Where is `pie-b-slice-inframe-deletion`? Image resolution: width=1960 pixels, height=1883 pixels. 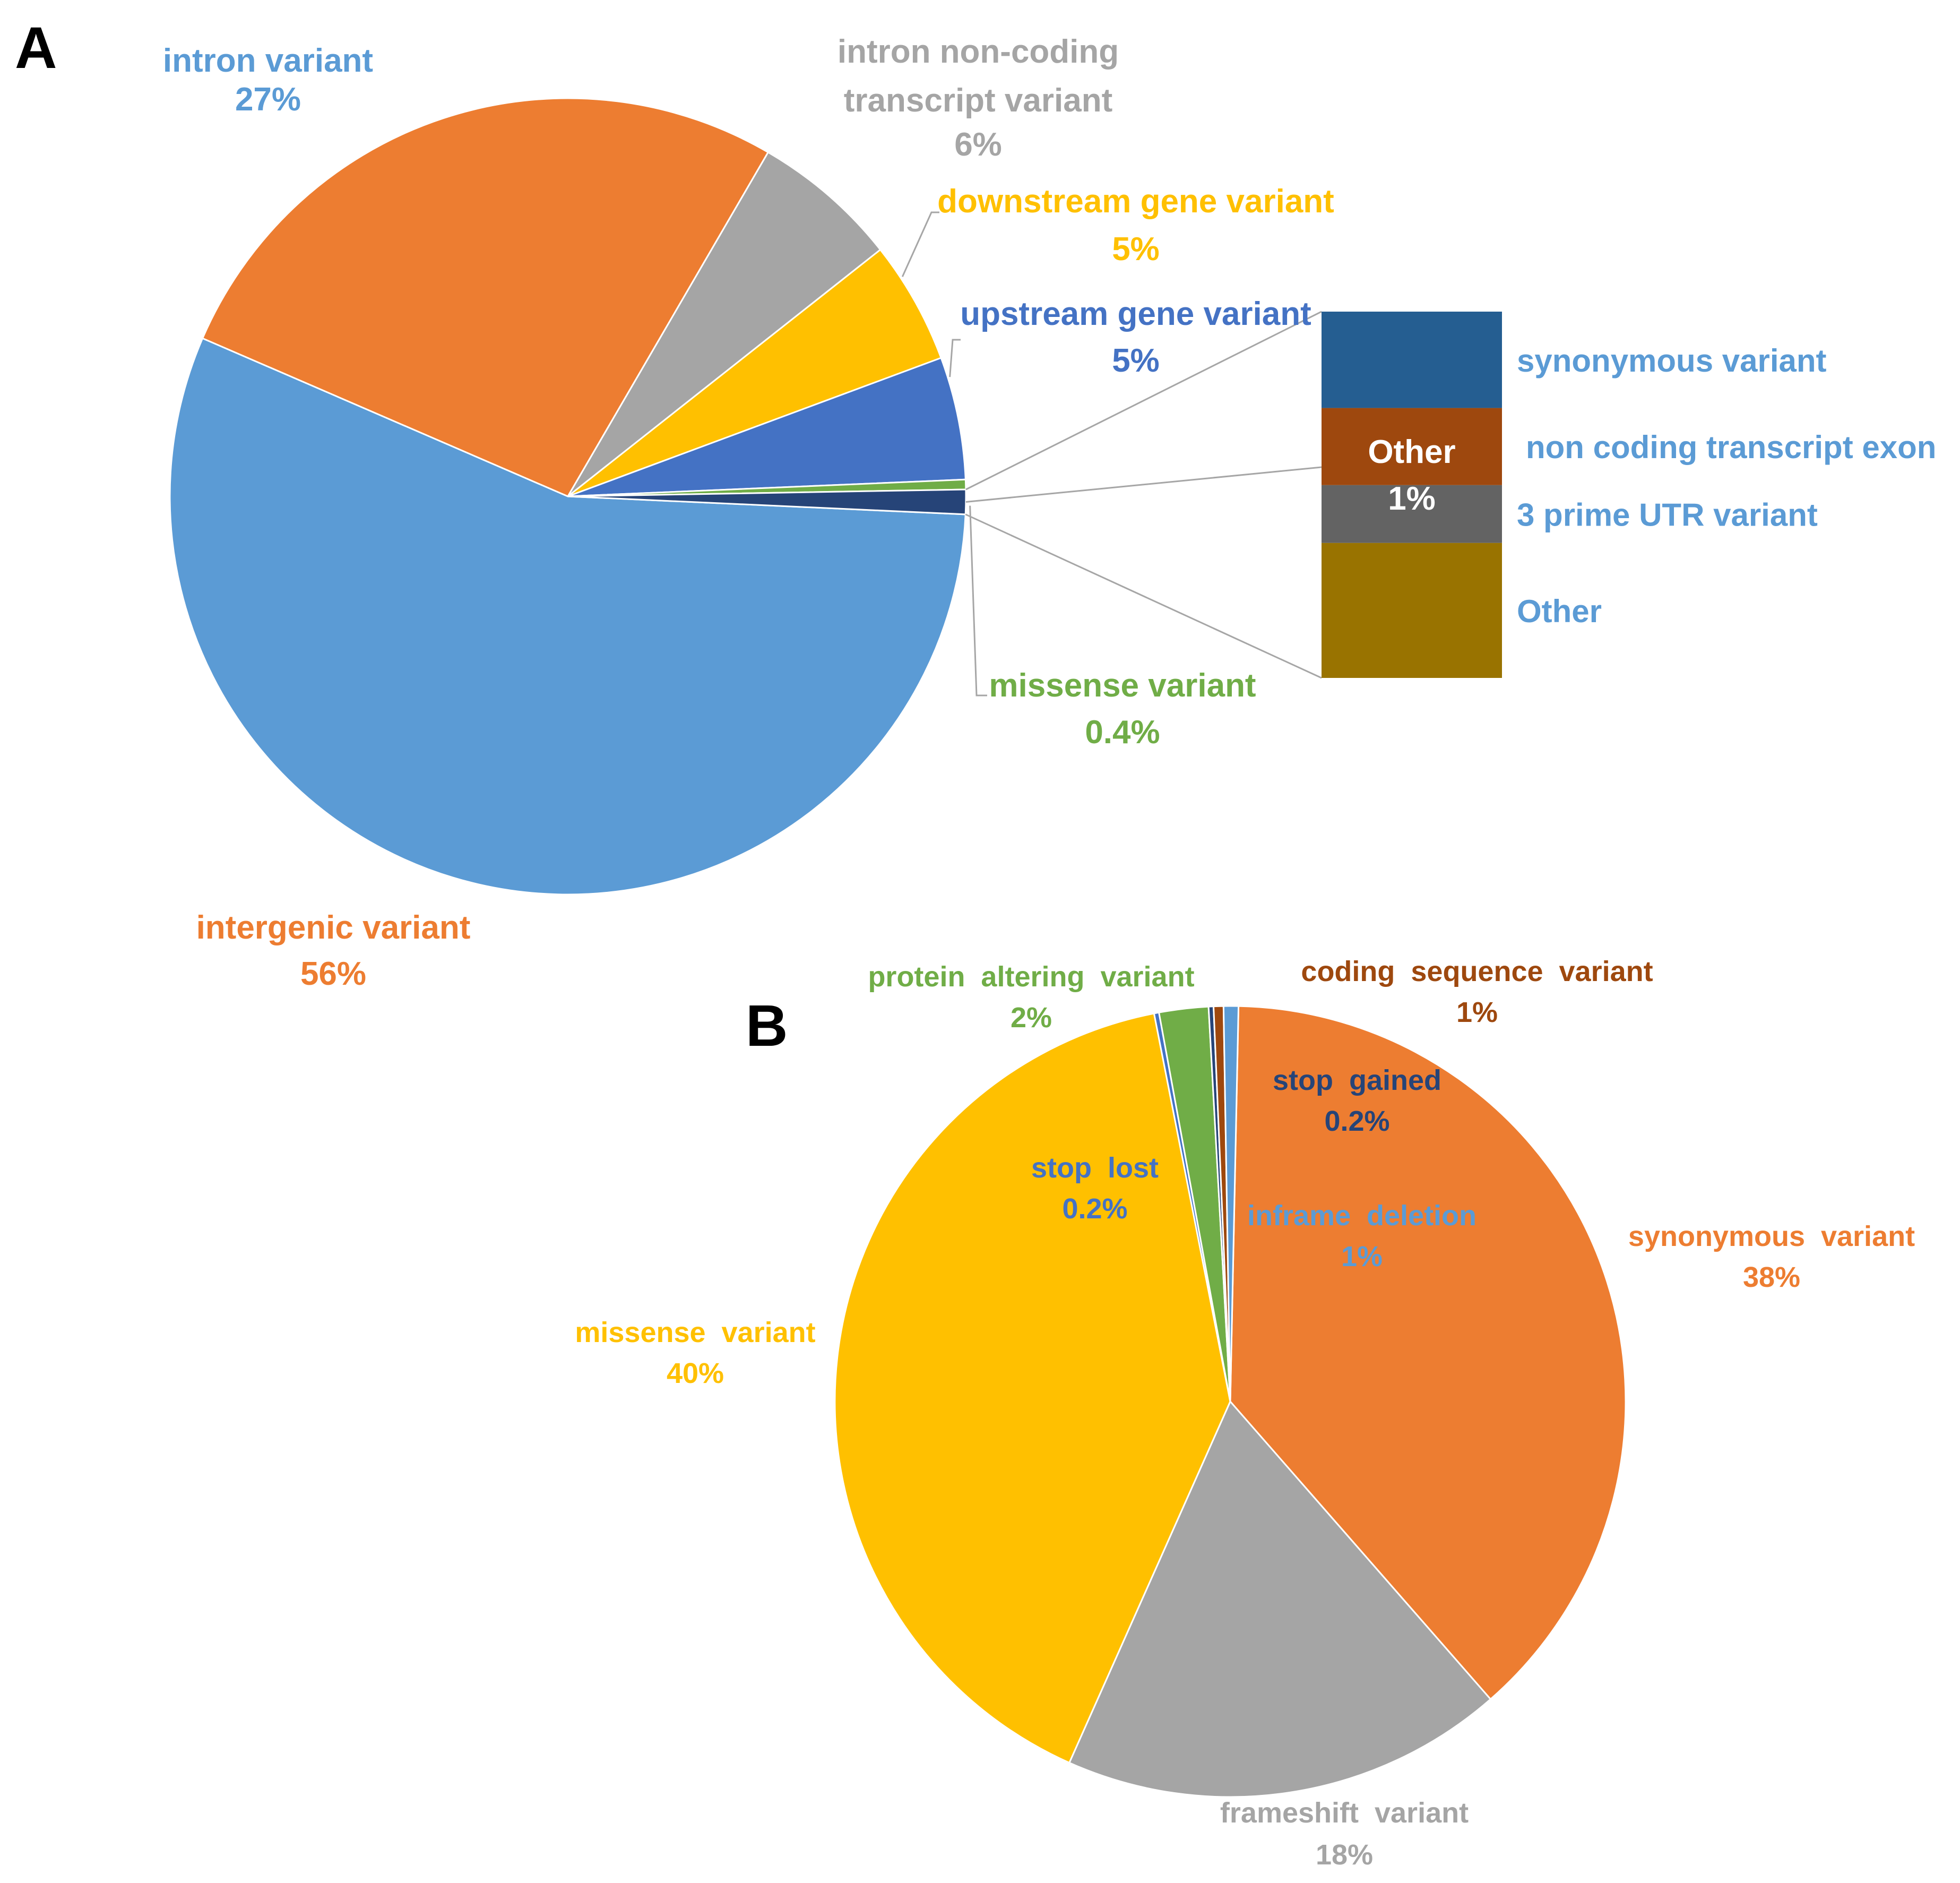
pie-b-slice-inframe-deletion is located at coordinates (1231, 1203).